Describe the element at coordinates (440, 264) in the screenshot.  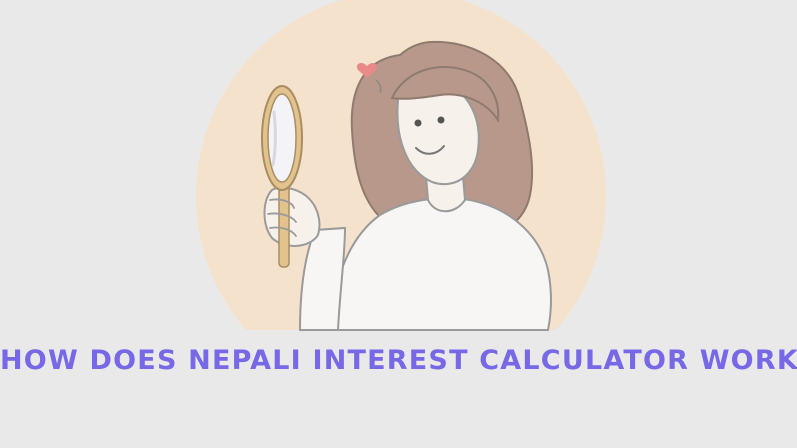
I see `shirt` at that location.